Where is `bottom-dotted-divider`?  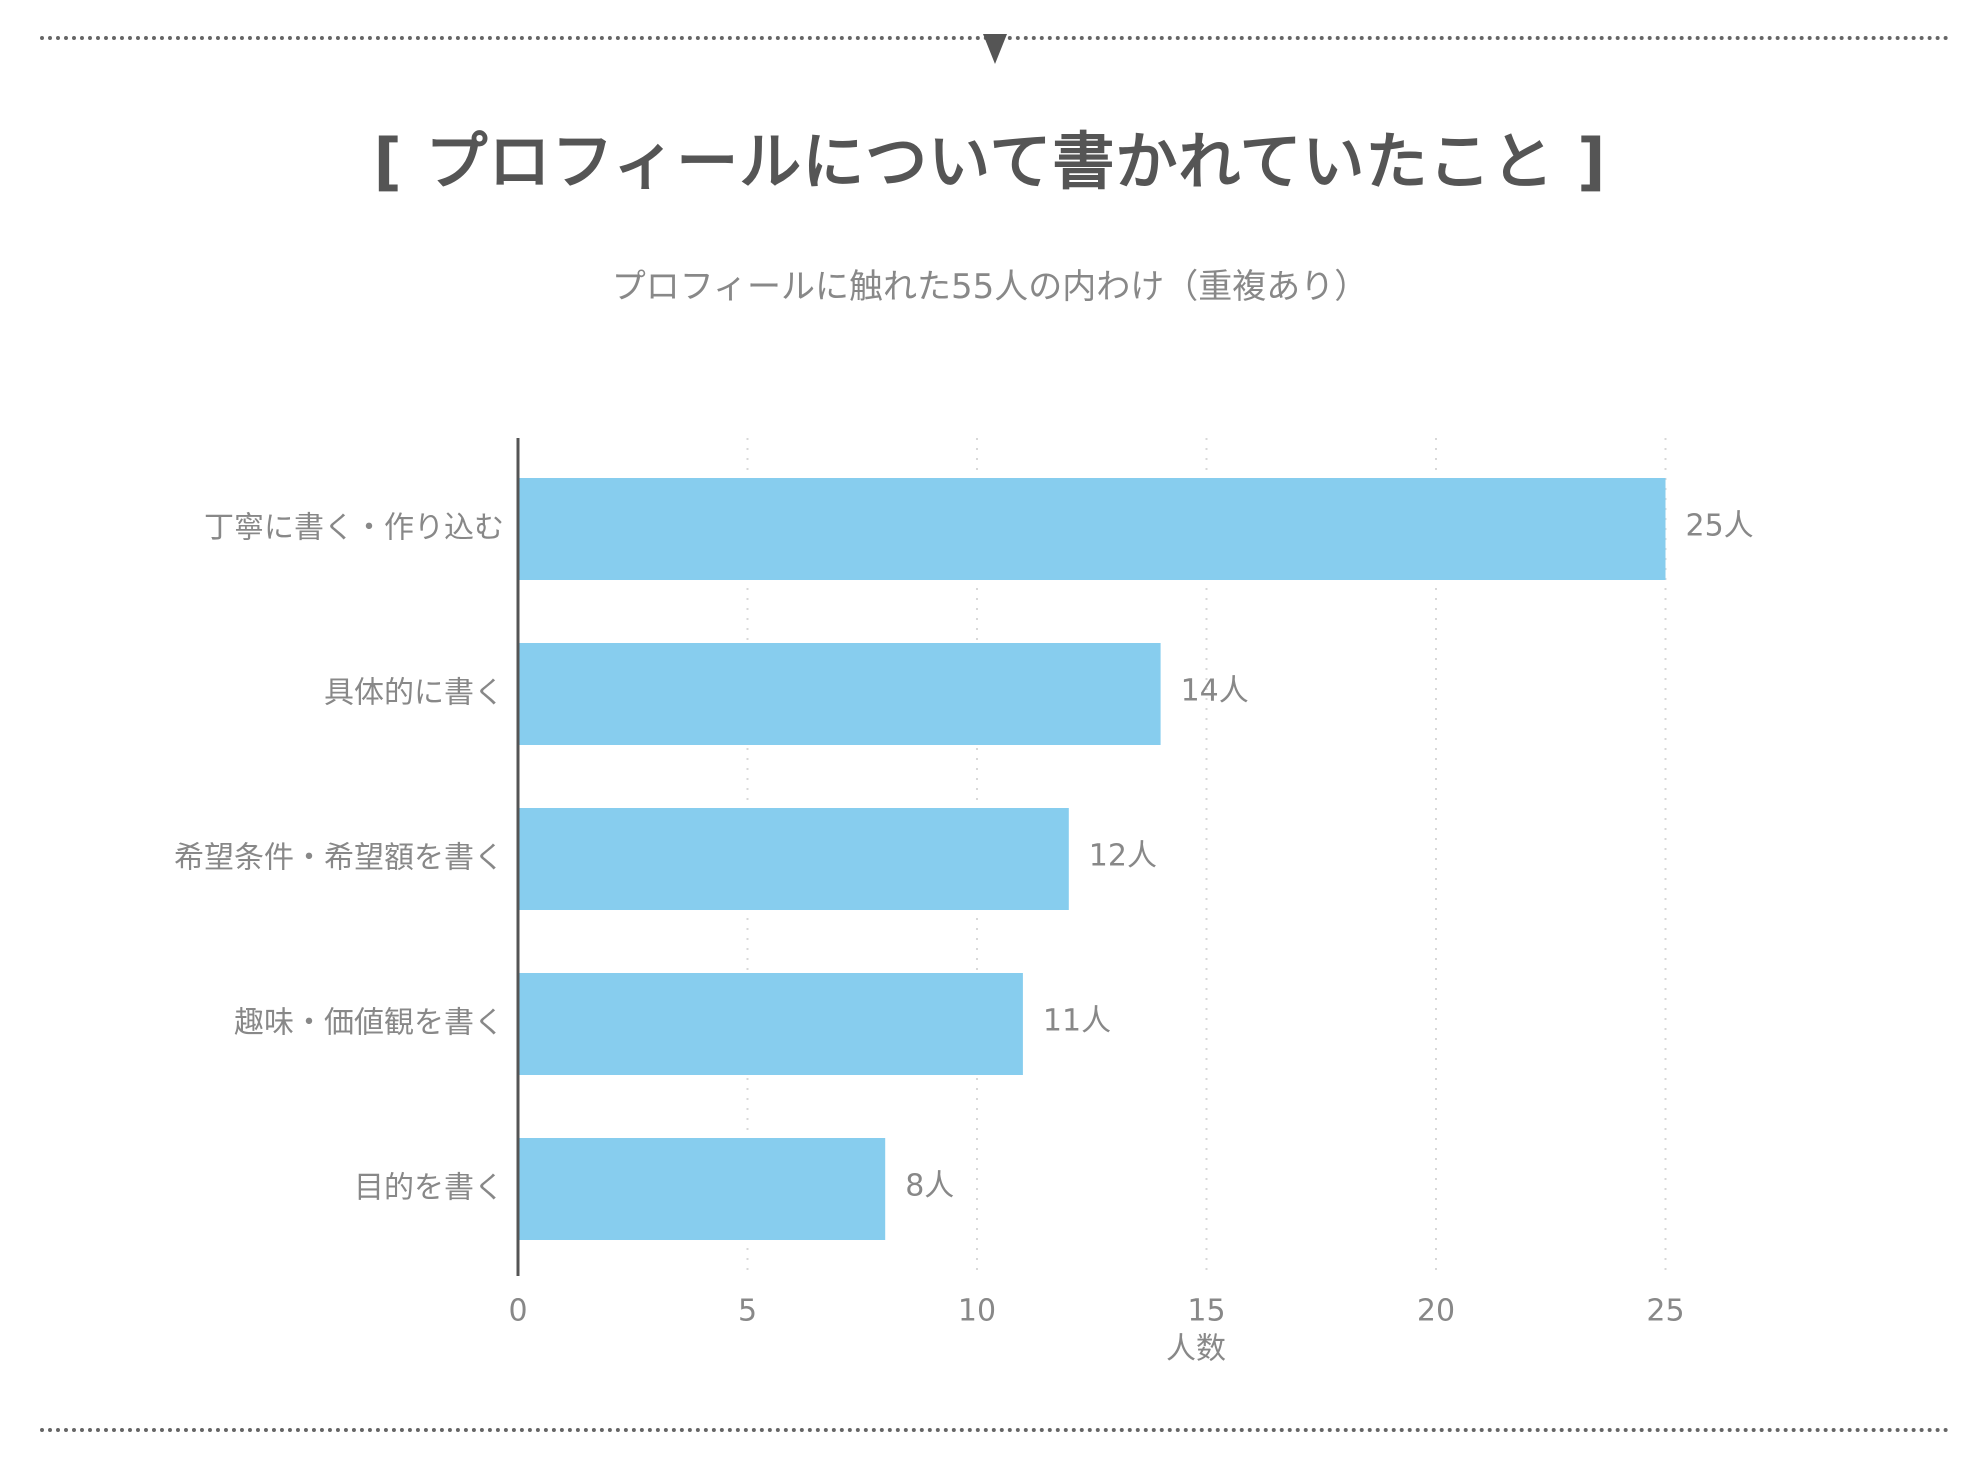 bottom-dotted-divider is located at coordinates (995, 1430).